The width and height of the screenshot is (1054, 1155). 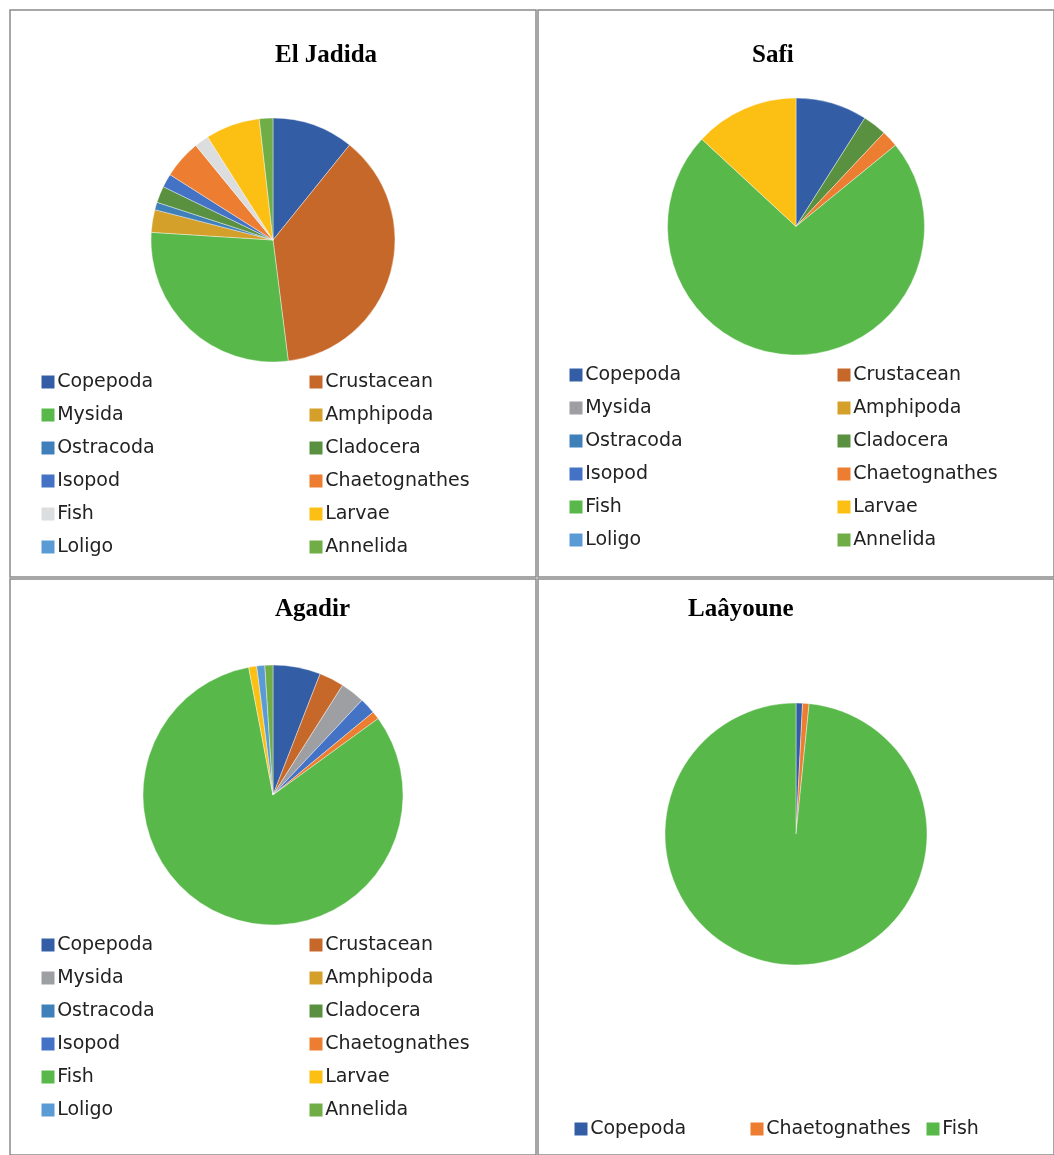 What do you see at coordinates (773, 53) in the screenshot?
I see `chart-title: Safi` at bounding box center [773, 53].